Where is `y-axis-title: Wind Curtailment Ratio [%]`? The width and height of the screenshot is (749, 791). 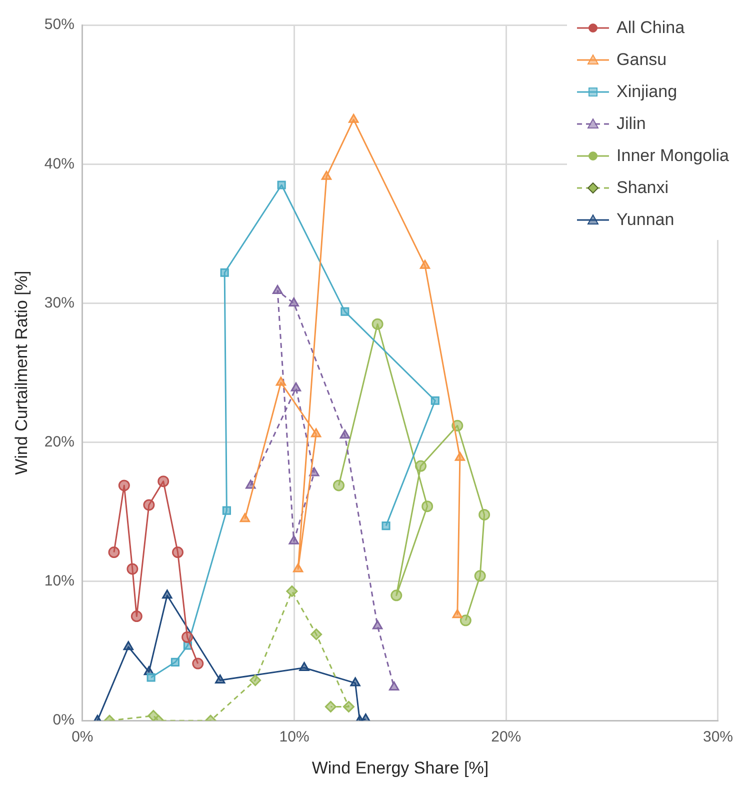
y-axis-title: Wind Curtailment Ratio [%] is located at coordinates (21, 372).